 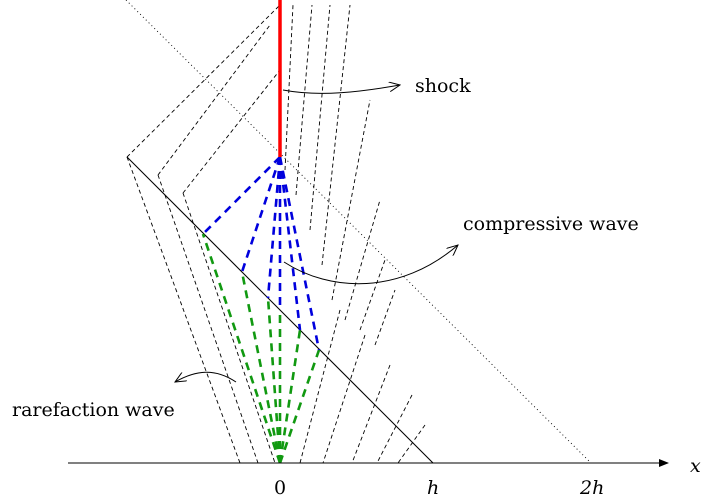 I want to click on rarefaction-fan, so click(x=261, y=348).